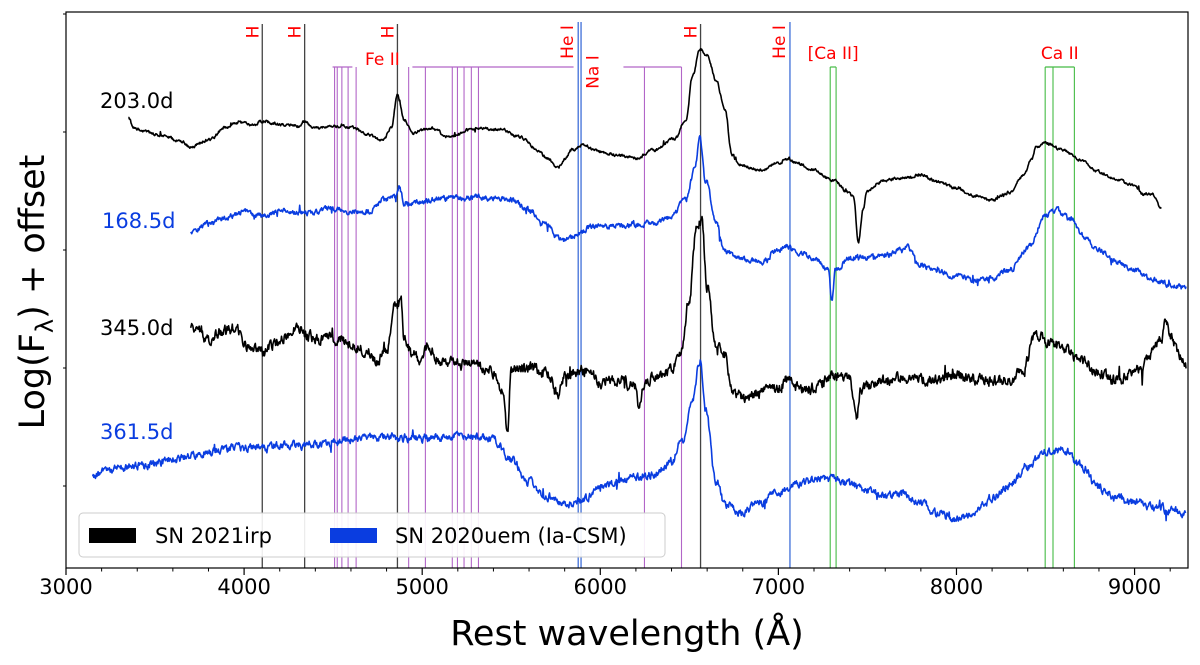 The width and height of the screenshot is (1200, 665). What do you see at coordinates (136, 328) in the screenshot?
I see `phase-label-345-0d: 345.0d` at bounding box center [136, 328].